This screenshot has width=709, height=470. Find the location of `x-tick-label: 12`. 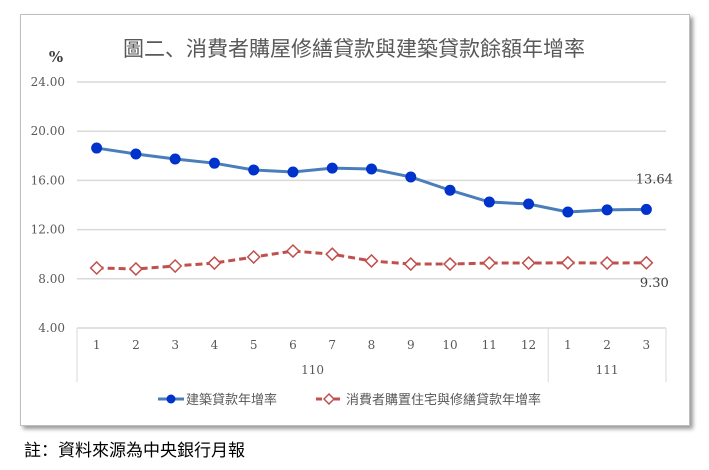

x-tick-label: 12 is located at coordinates (528, 345).